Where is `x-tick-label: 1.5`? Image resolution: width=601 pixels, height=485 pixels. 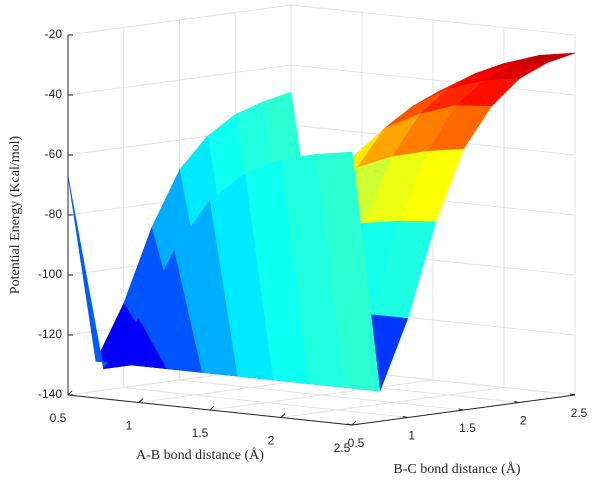 x-tick-label: 1.5 is located at coordinates (200, 433).